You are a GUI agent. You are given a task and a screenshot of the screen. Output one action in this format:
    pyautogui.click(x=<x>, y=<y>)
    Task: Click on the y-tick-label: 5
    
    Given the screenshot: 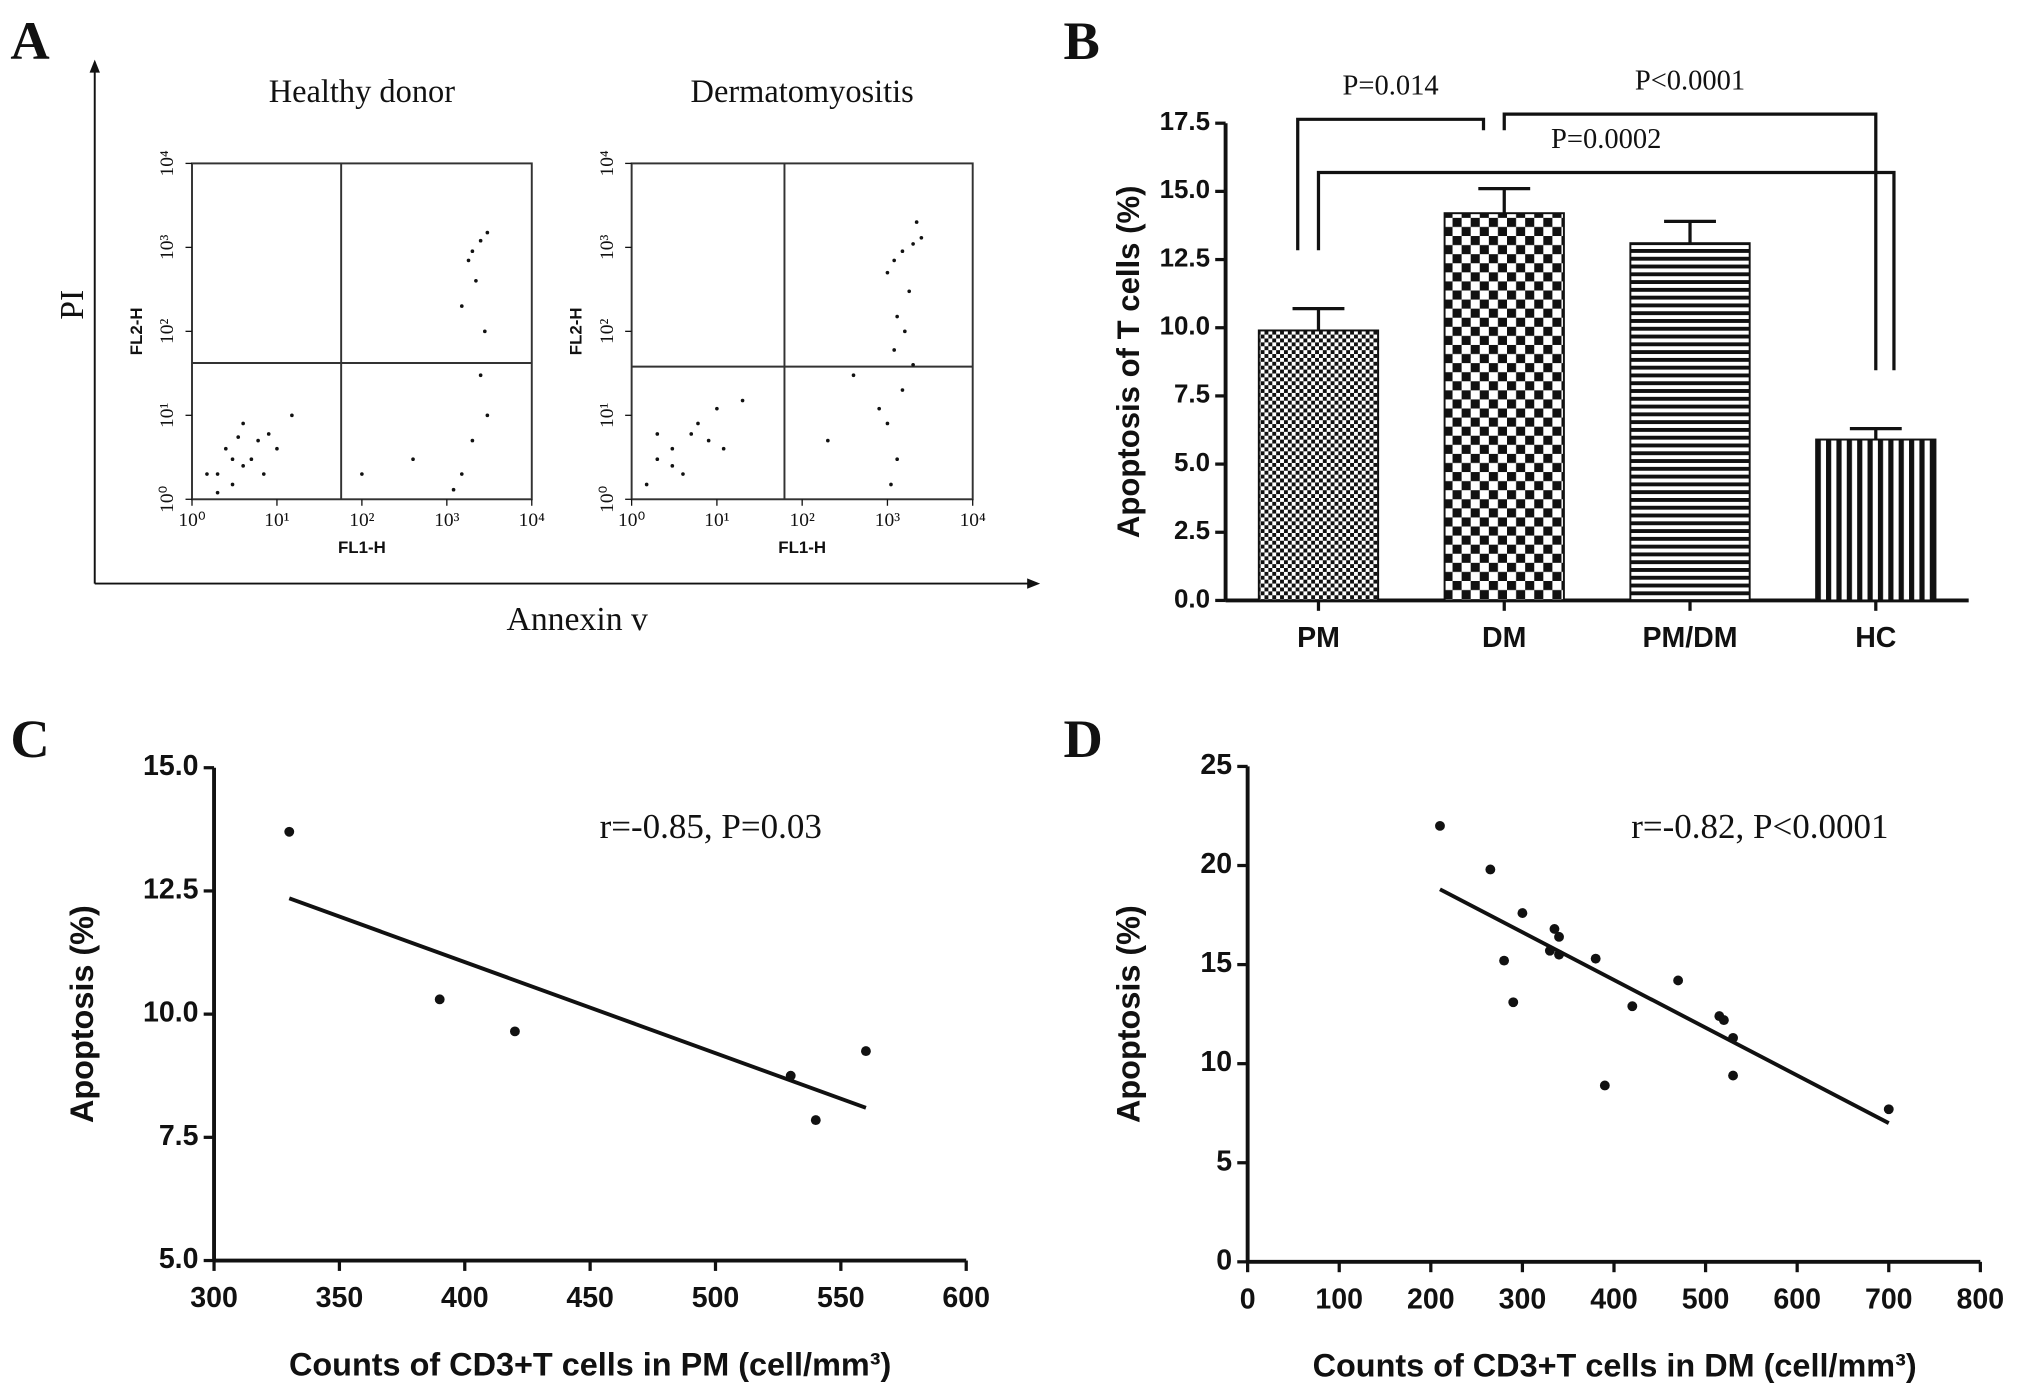 What is the action you would take?
    pyautogui.click(x=1224, y=1161)
    